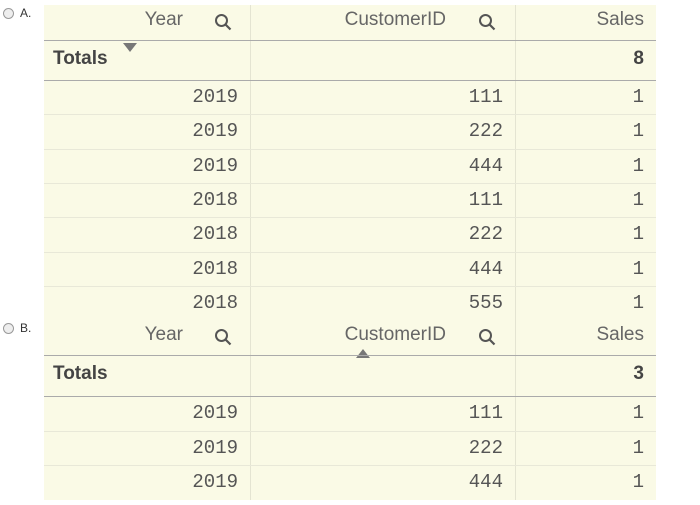 The image size is (700, 505). I want to click on totals-value: 8, so click(638, 58).